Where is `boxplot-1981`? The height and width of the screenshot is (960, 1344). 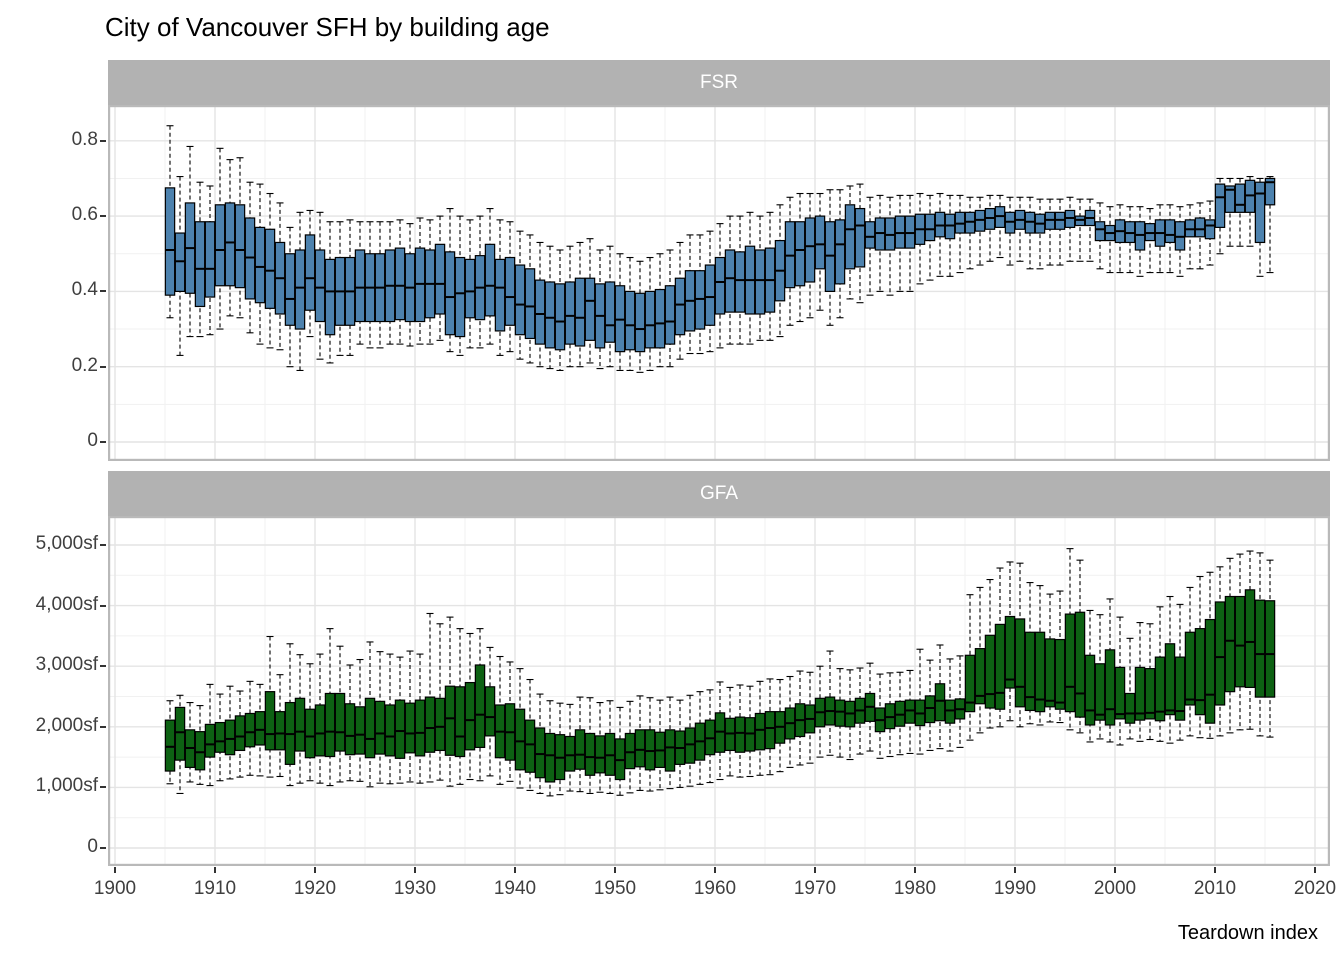 boxplot-1981 is located at coordinates (930, 705).